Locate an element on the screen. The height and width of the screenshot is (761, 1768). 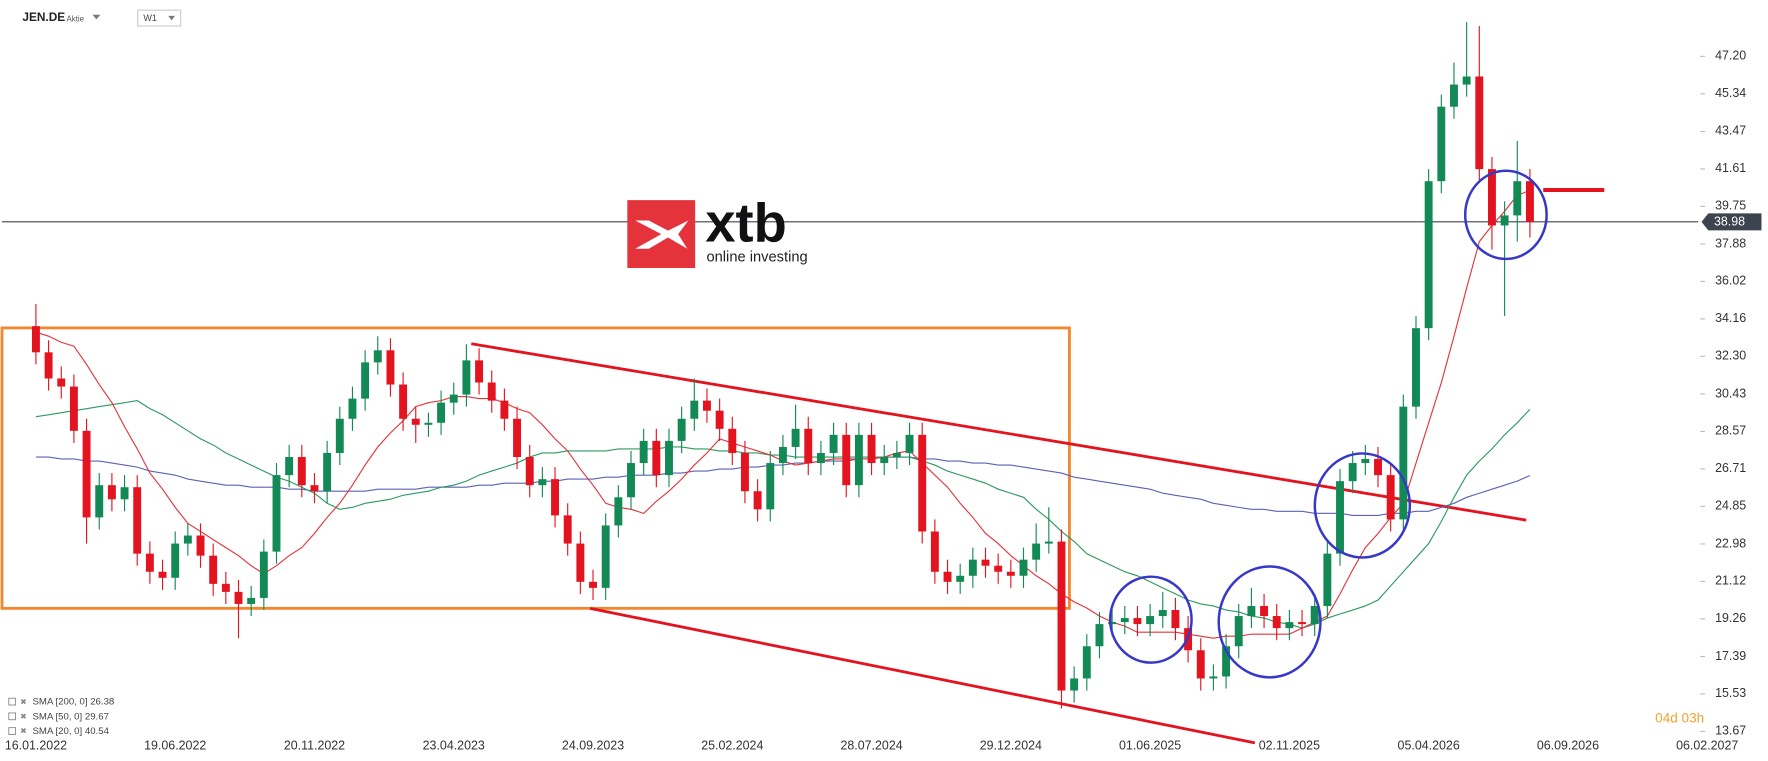
y-tick-label: 41.61 is located at coordinates (1730, 168).